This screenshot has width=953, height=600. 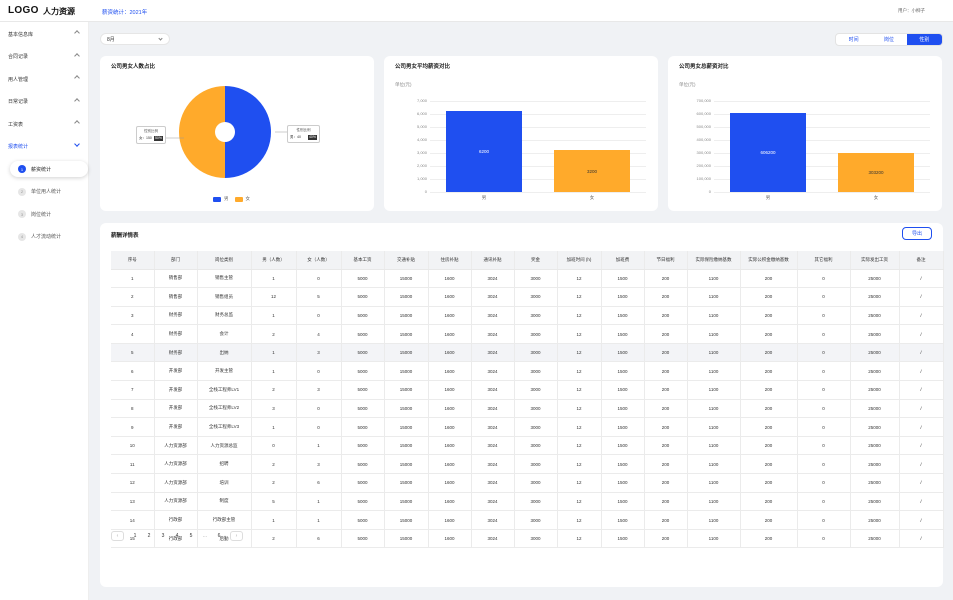 I want to click on chevron-up-icon, so click(x=77, y=55).